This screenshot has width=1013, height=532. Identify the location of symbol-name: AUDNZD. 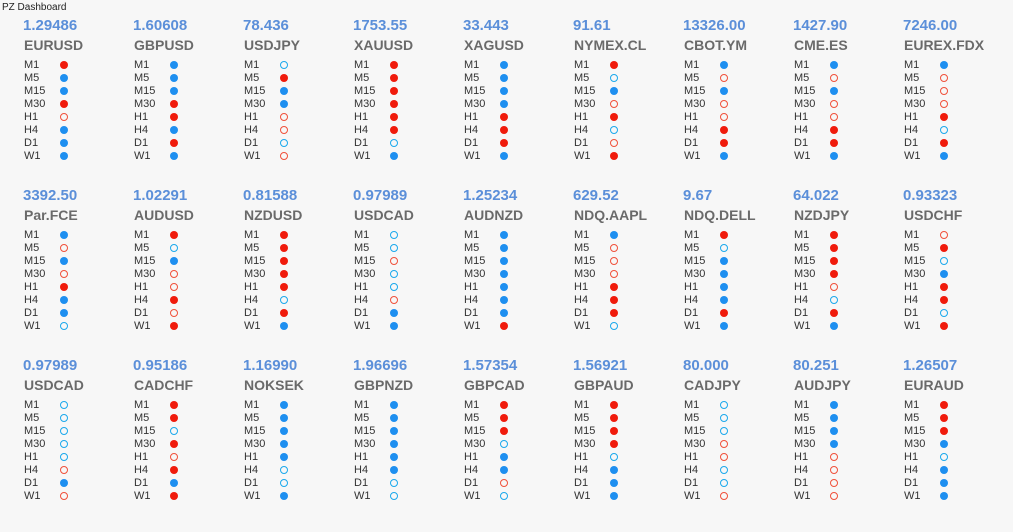
(494, 215).